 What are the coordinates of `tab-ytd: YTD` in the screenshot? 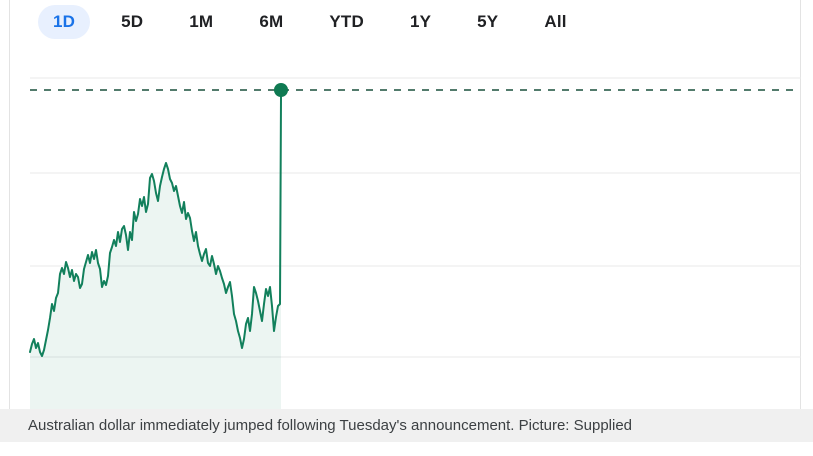 It's located at (346, 22).